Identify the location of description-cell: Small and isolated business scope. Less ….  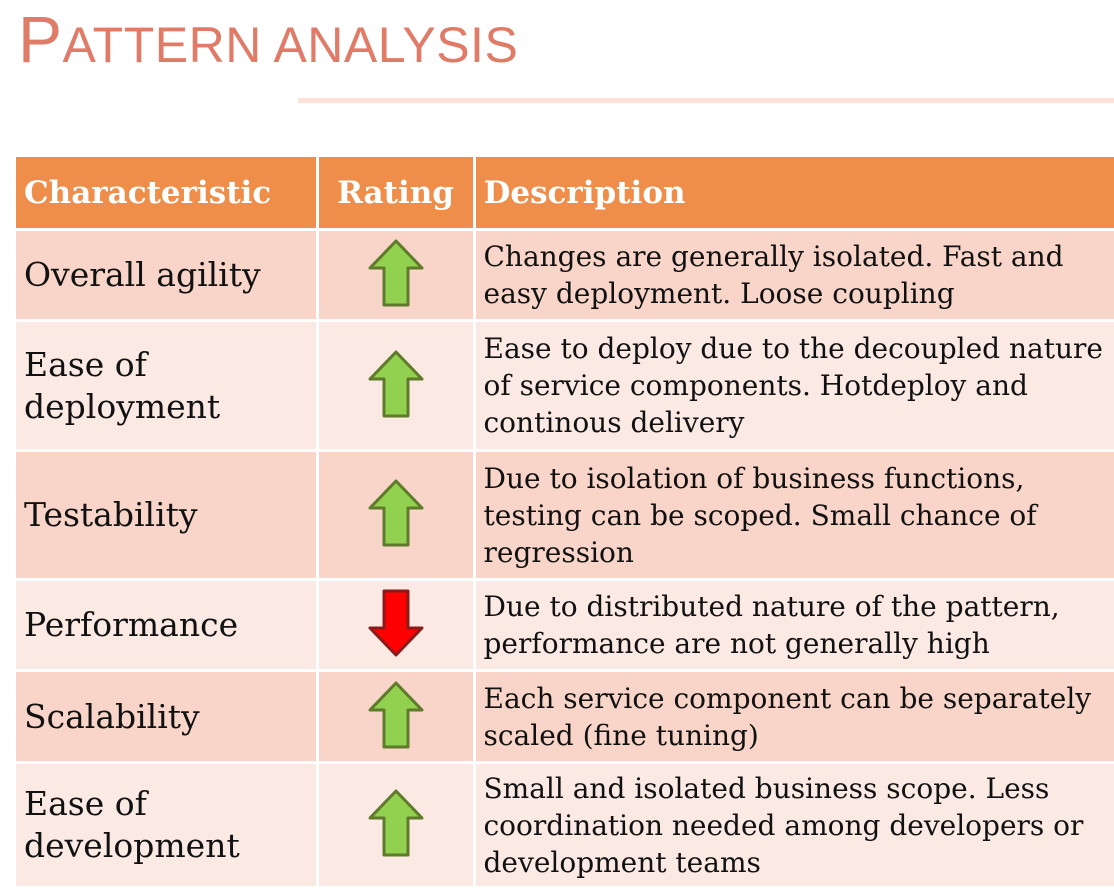
(793, 825).